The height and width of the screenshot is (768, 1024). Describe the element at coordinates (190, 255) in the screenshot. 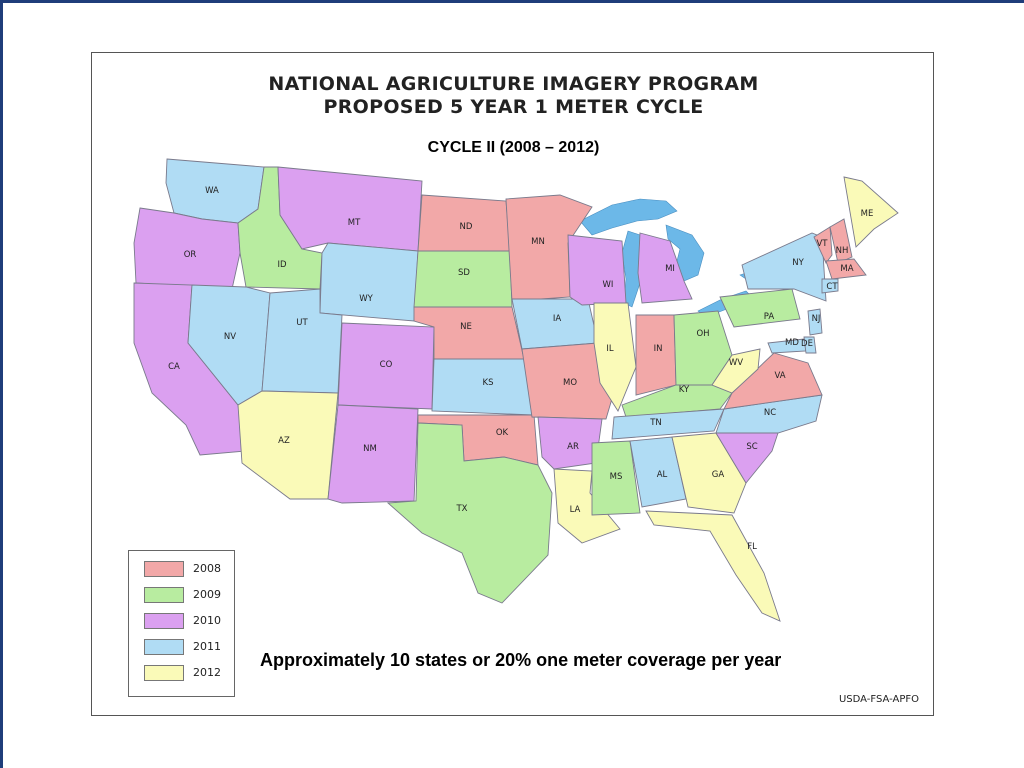

I see `state-label-or: OR` at that location.